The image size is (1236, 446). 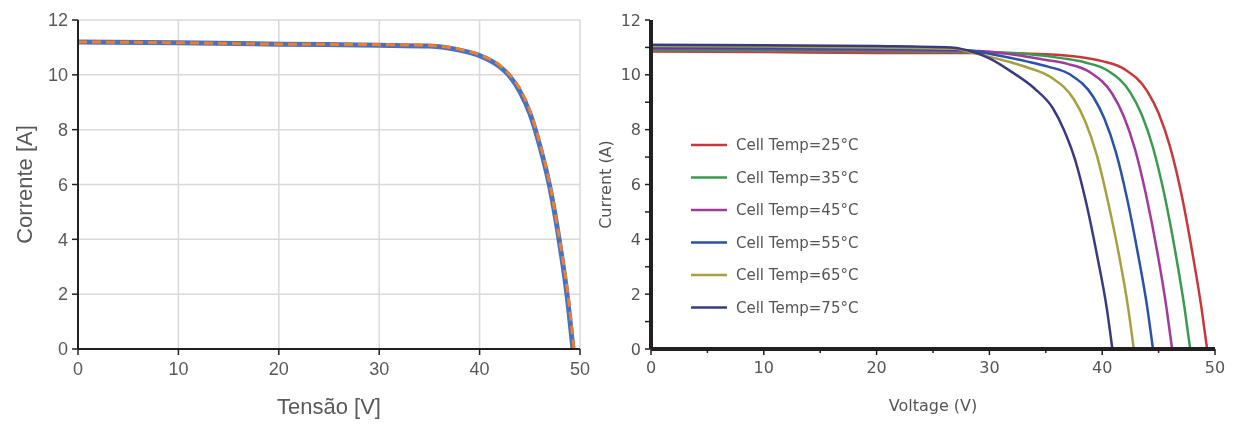 What do you see at coordinates (797, 210) in the screenshot?
I see `legend-label: Cell Temp=45°C` at bounding box center [797, 210].